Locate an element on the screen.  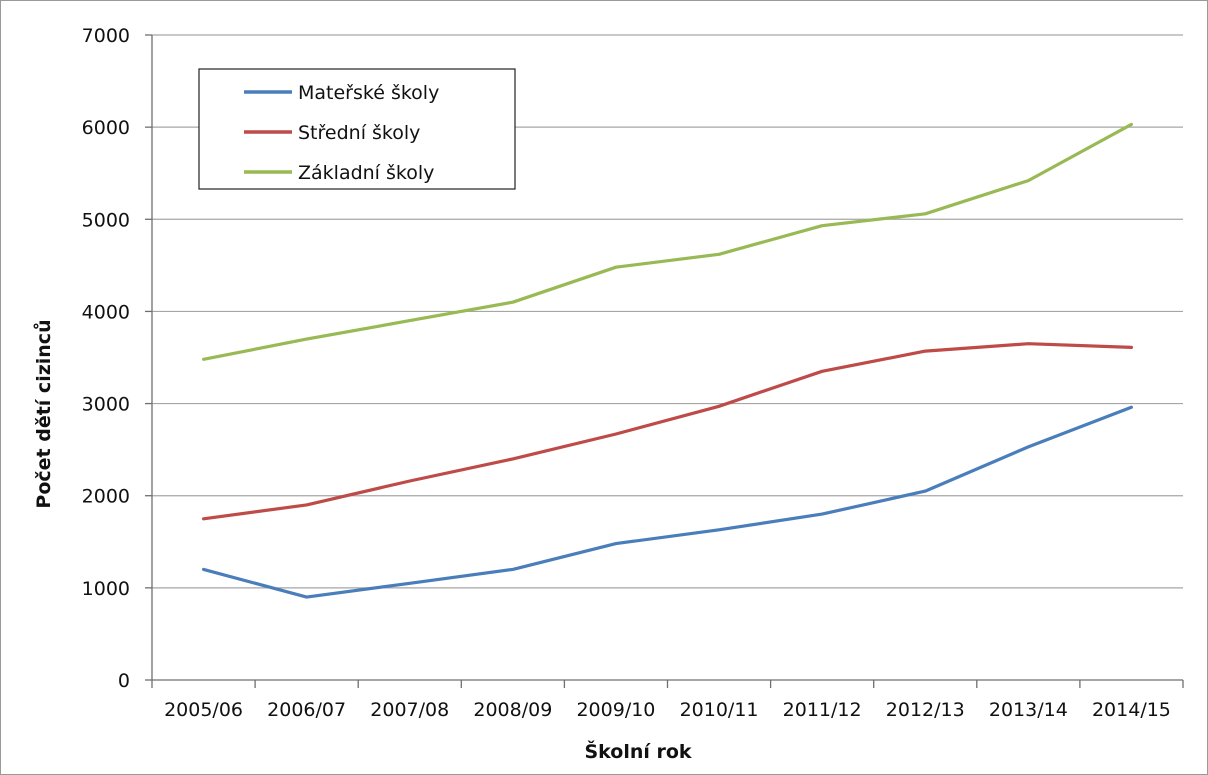
legend-label-2: Střední školy is located at coordinates (359, 133).